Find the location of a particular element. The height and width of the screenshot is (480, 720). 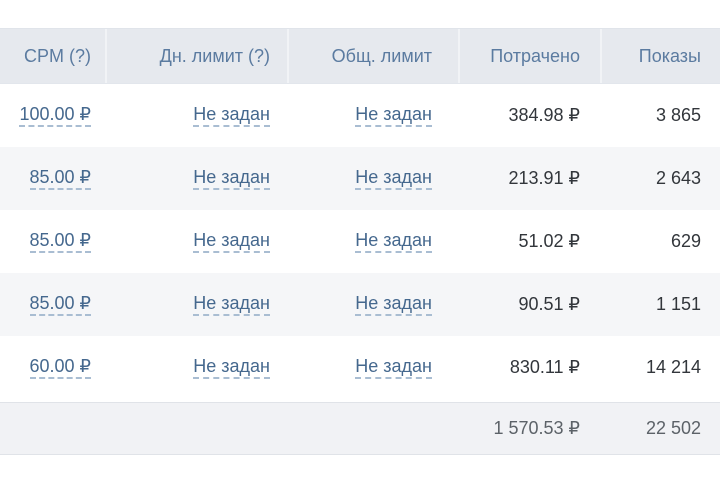

total-spent-value: 1 570.53 ₽ is located at coordinates (536, 428).